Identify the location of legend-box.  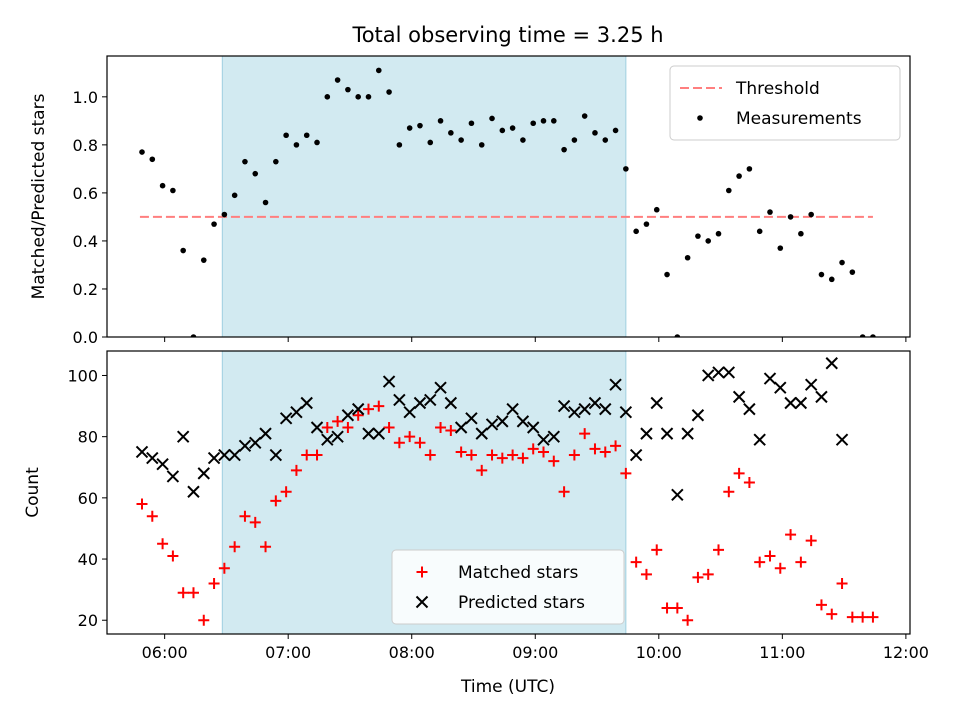
(508, 587).